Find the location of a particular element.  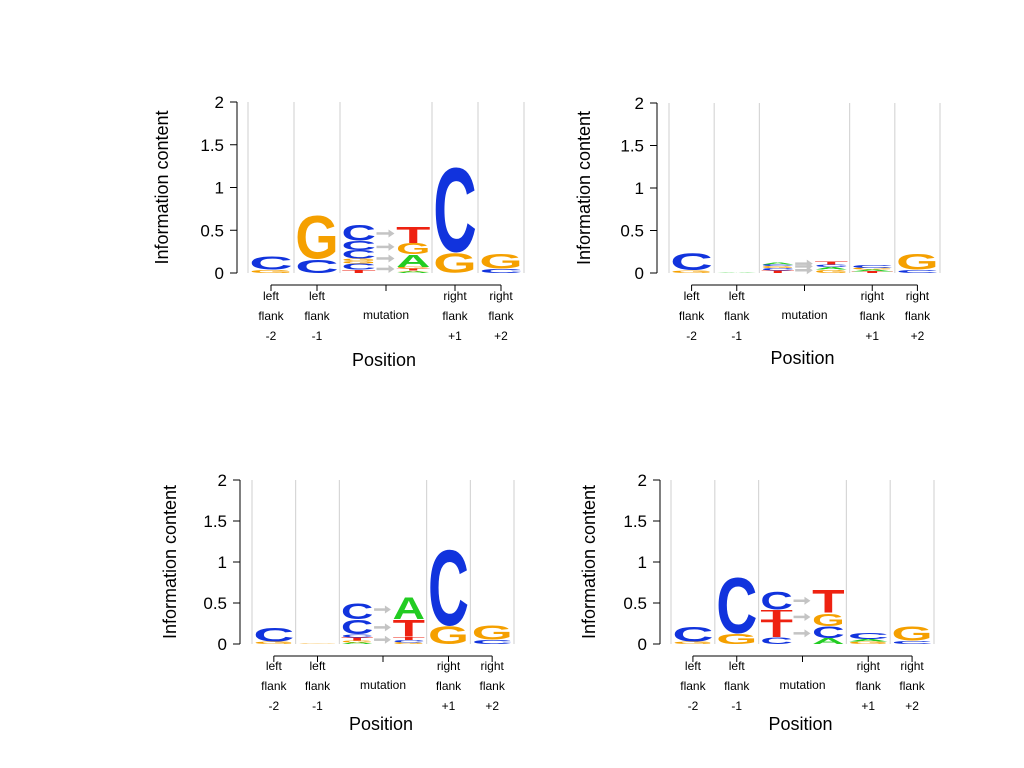

position-2-letter-c-1: C is located at coordinates (736, 606).